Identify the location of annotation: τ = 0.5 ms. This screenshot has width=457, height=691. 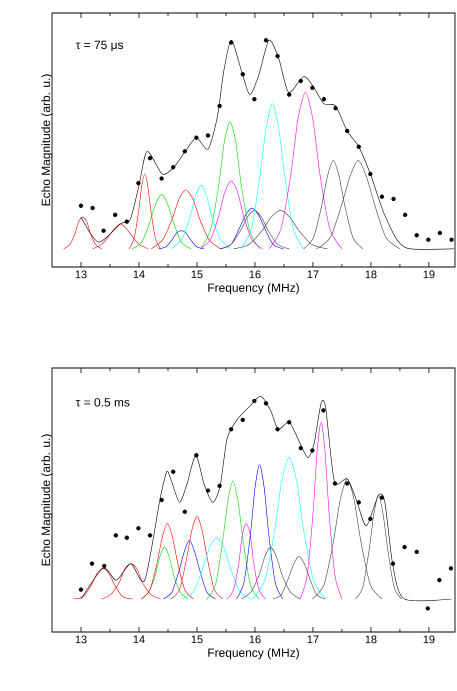
(103, 402).